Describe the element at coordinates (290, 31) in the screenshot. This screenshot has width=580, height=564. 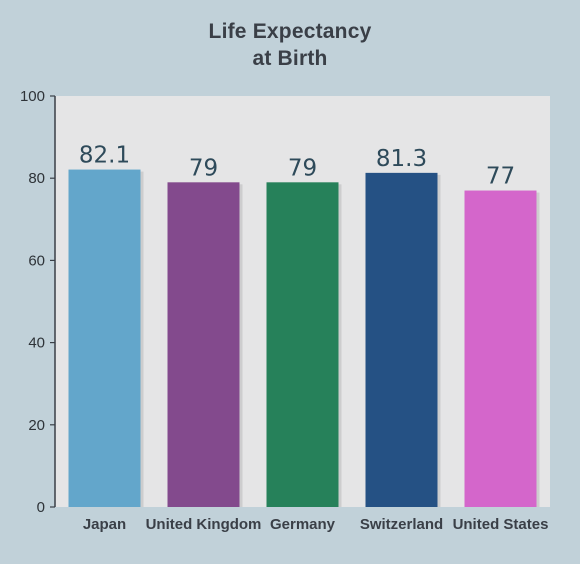
I see `chart-title-line-1: Life Expectancy` at that location.